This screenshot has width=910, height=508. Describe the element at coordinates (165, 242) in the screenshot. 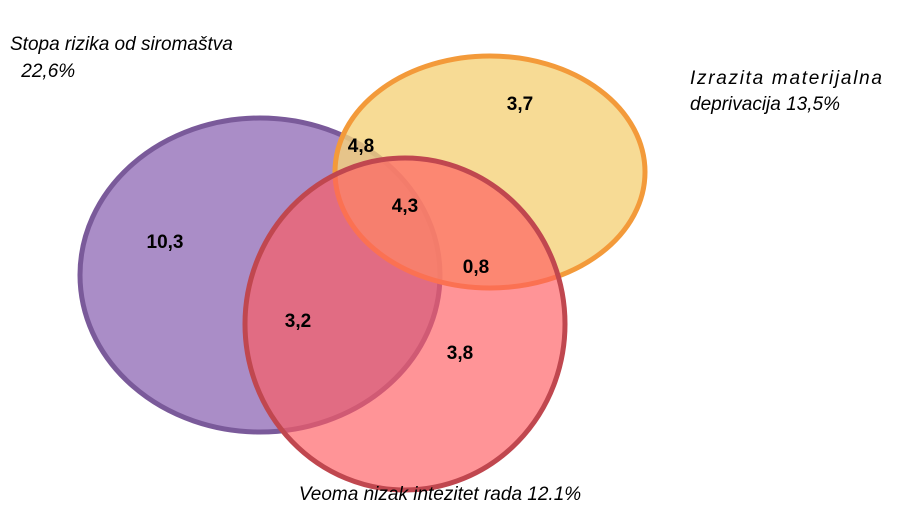

I see `region-label: 10,3` at that location.